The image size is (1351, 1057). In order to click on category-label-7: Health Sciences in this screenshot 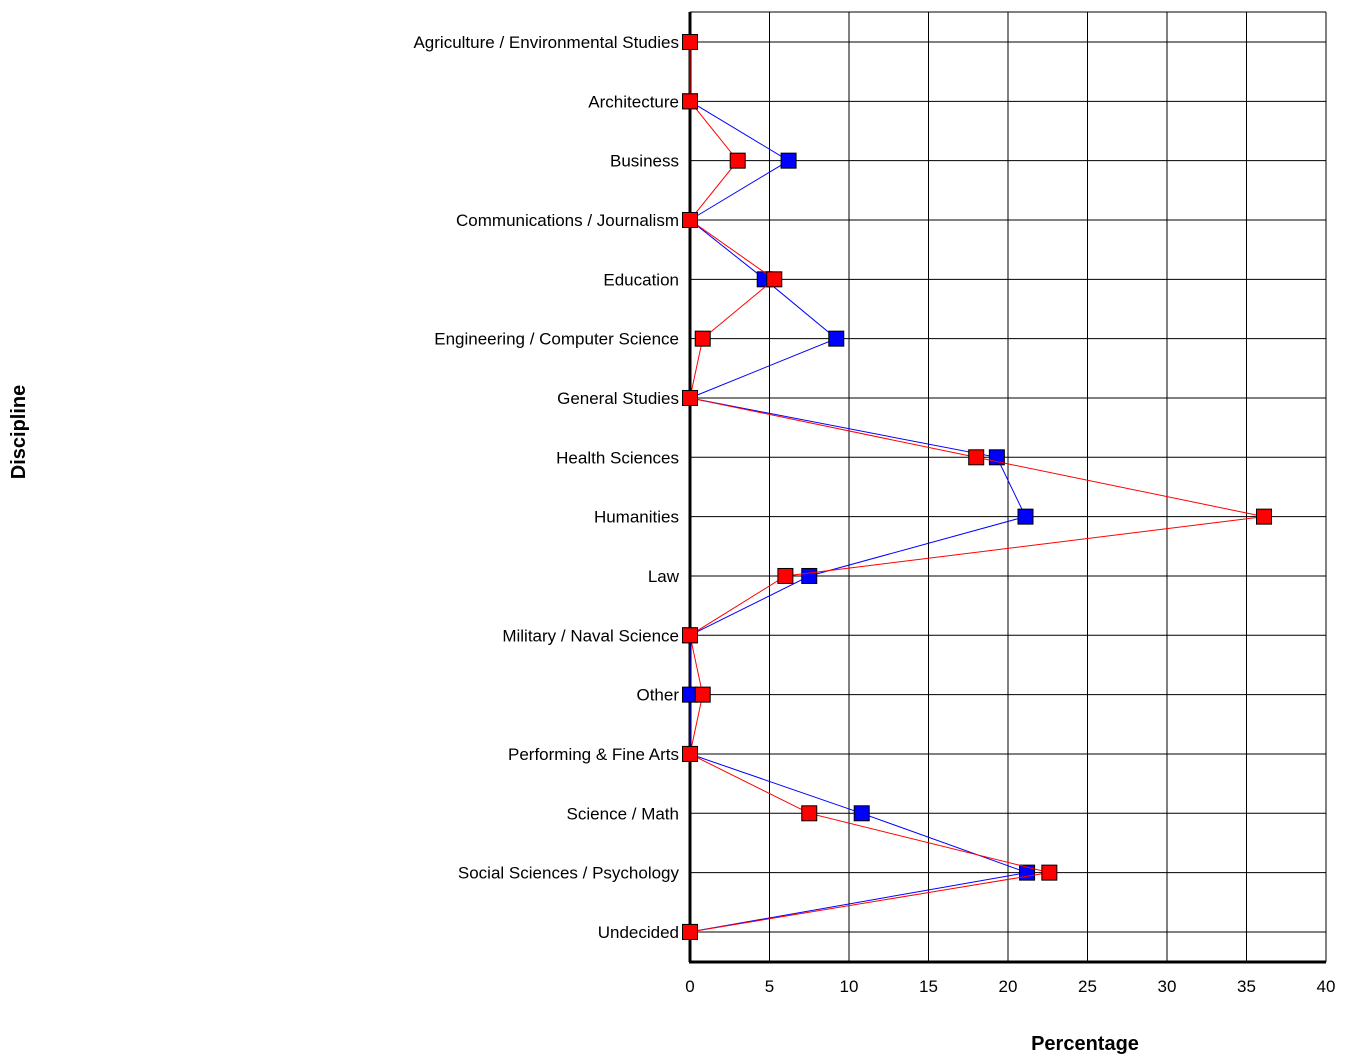, I will do `click(617, 457)`.